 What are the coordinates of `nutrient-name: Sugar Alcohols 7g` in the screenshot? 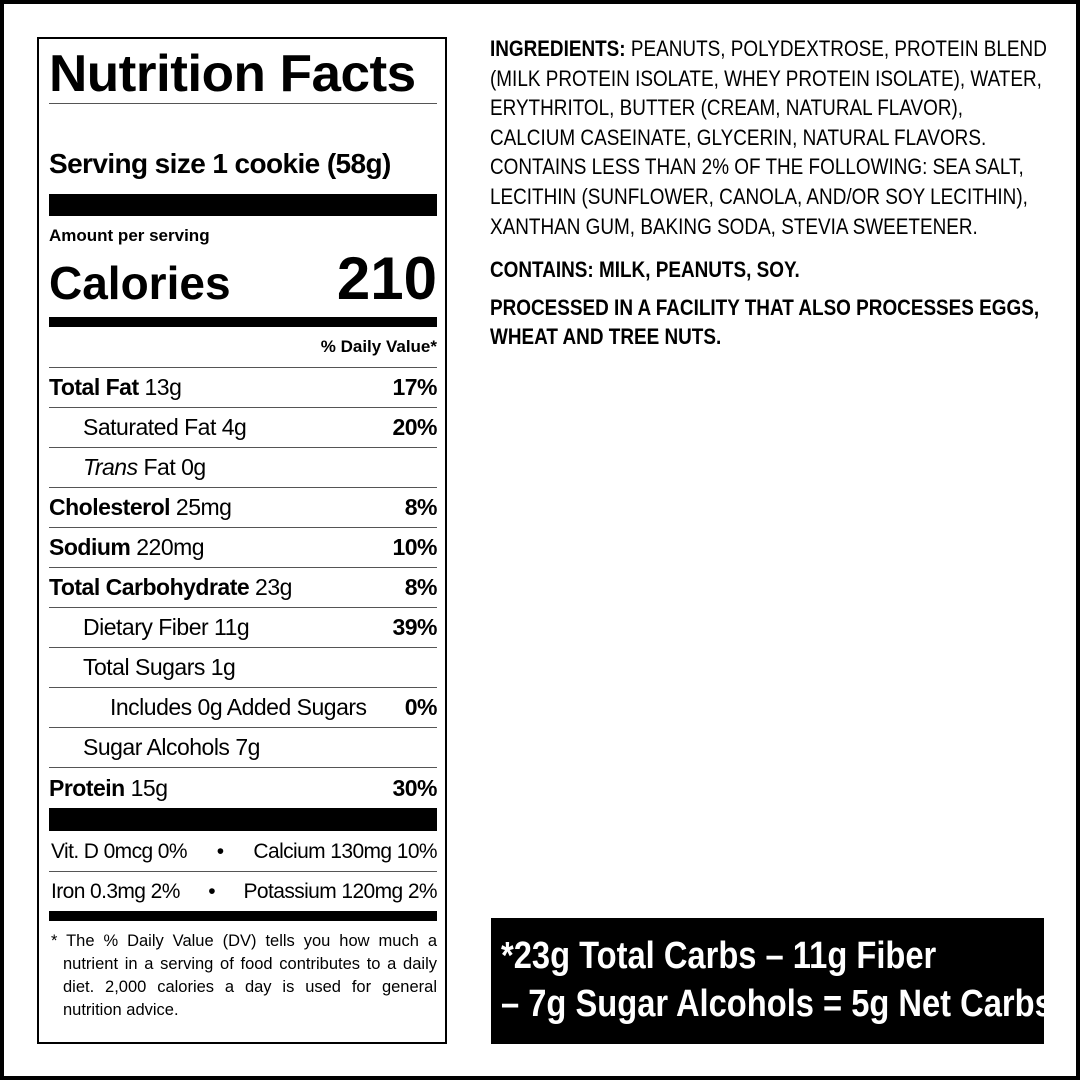 It's located at (154, 747).